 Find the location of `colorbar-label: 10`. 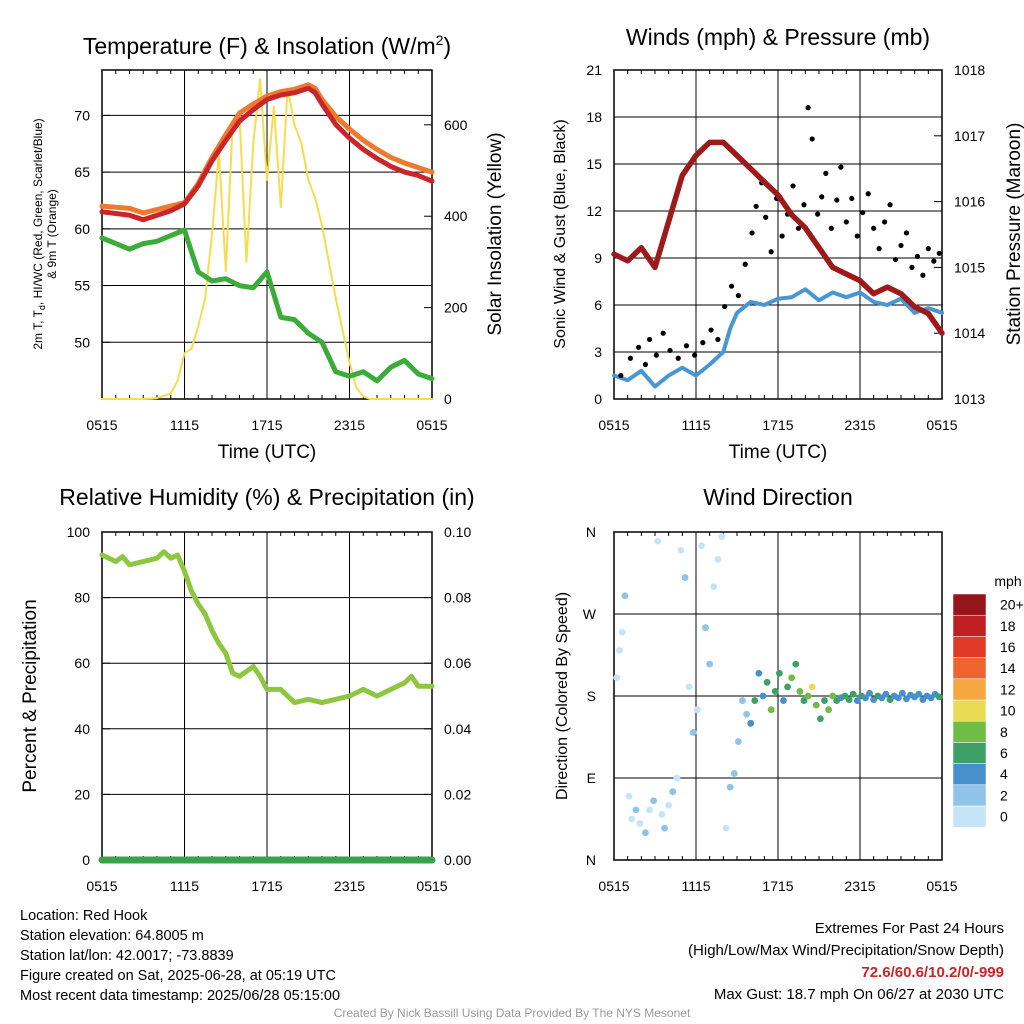

colorbar-label: 10 is located at coordinates (1008, 711).